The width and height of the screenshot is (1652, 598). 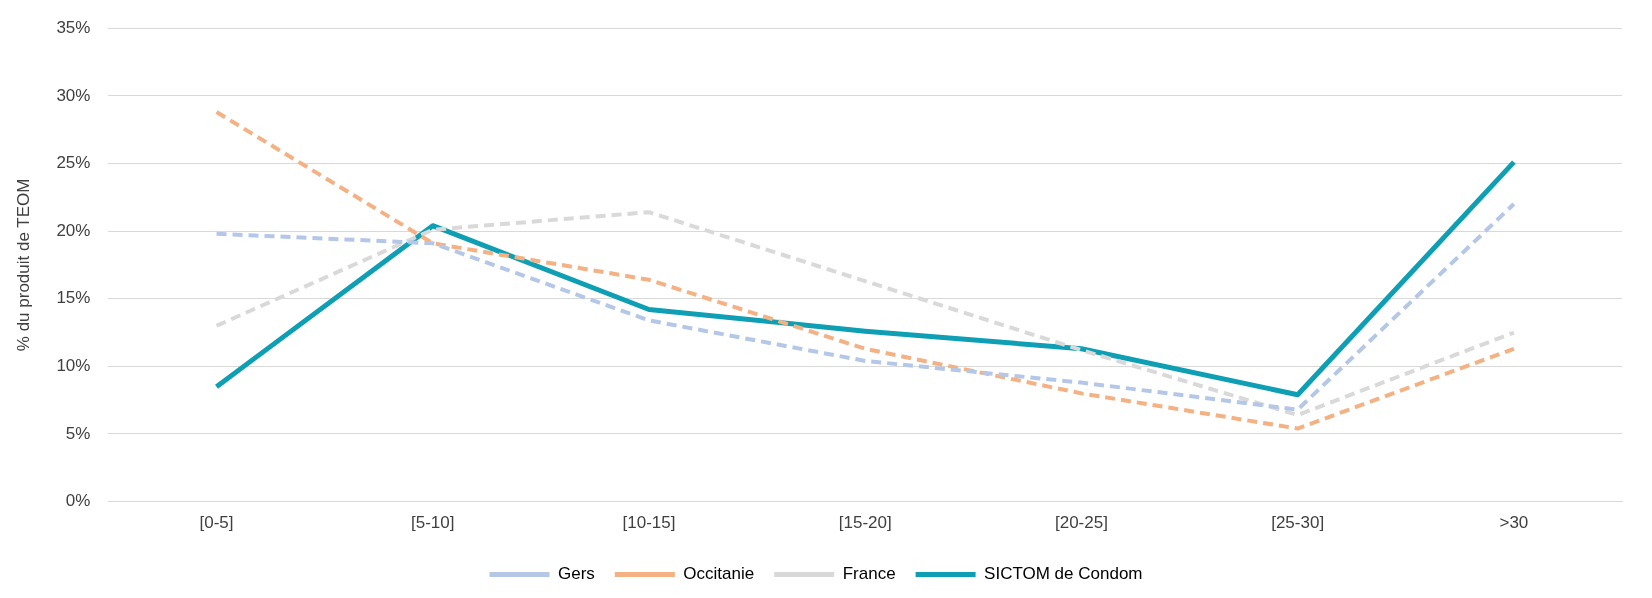 I want to click on x-tick-label: [20-25], so click(x=1081, y=523).